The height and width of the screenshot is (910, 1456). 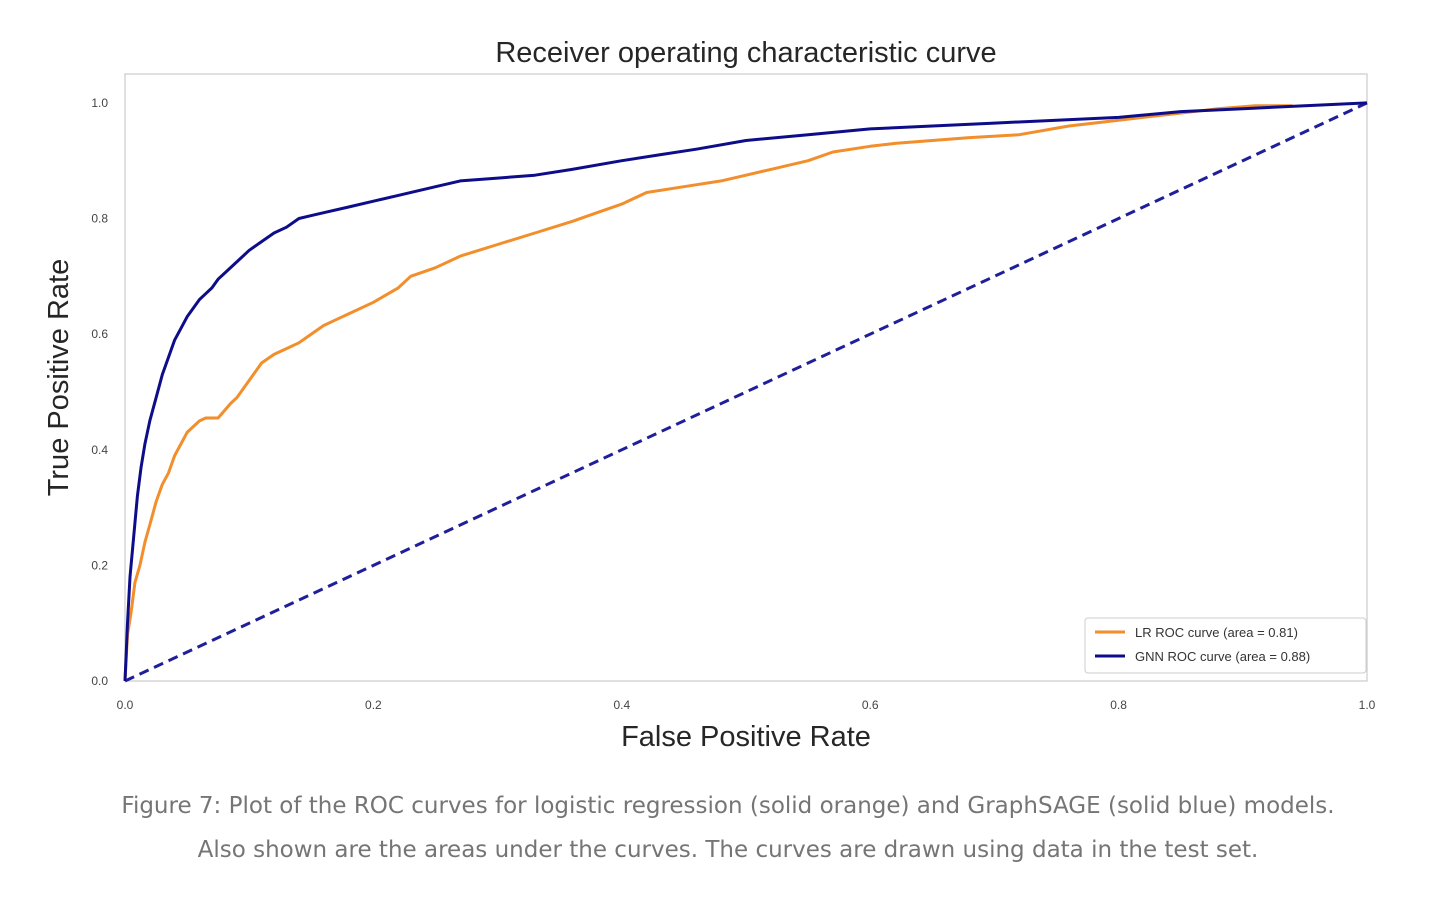 What do you see at coordinates (99, 450) in the screenshot?
I see `y-tick-label: 0.4` at bounding box center [99, 450].